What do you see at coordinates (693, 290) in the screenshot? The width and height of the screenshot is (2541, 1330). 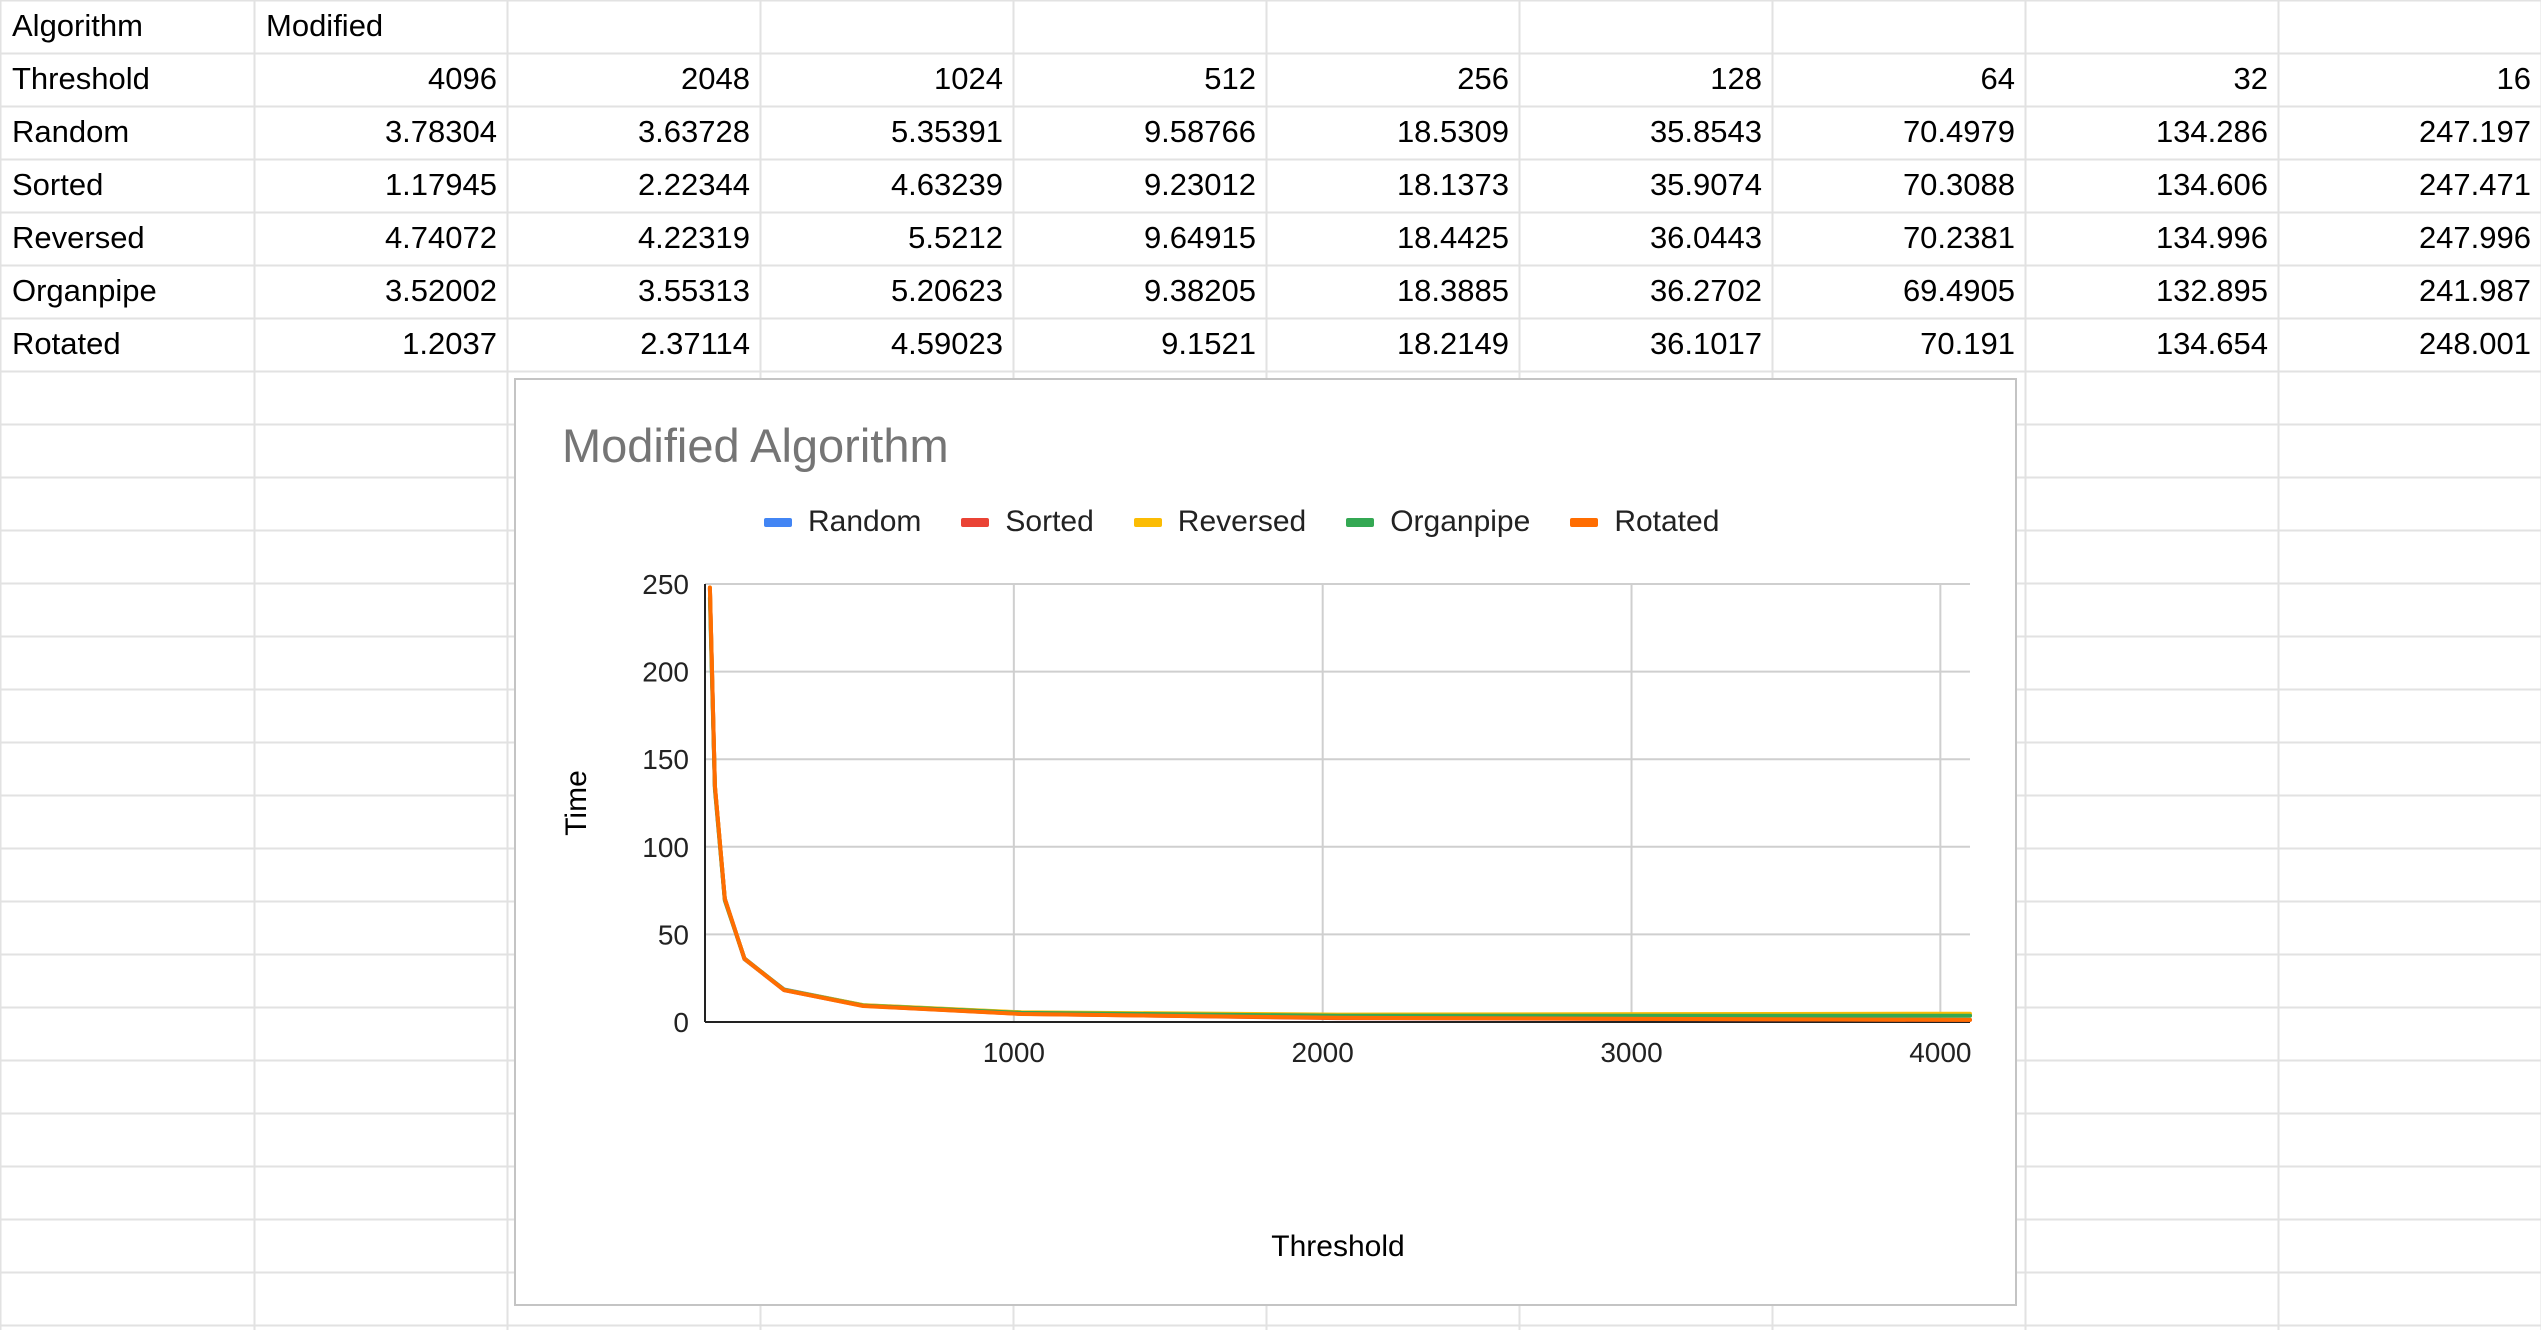 I see `cell-value: 3.55313` at bounding box center [693, 290].